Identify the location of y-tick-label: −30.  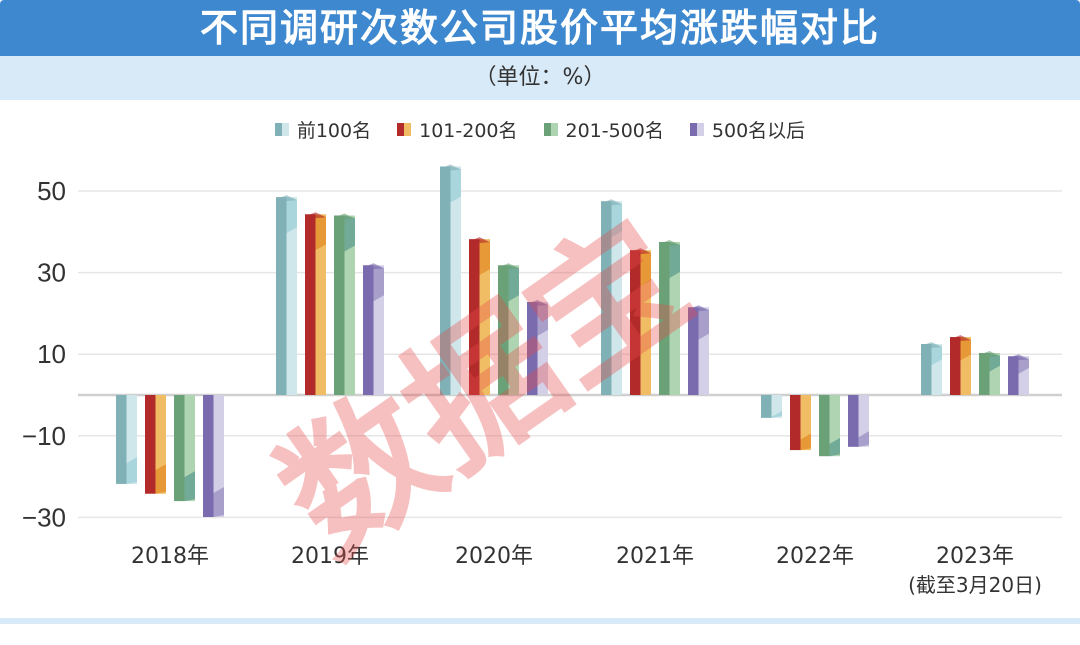
(44, 517).